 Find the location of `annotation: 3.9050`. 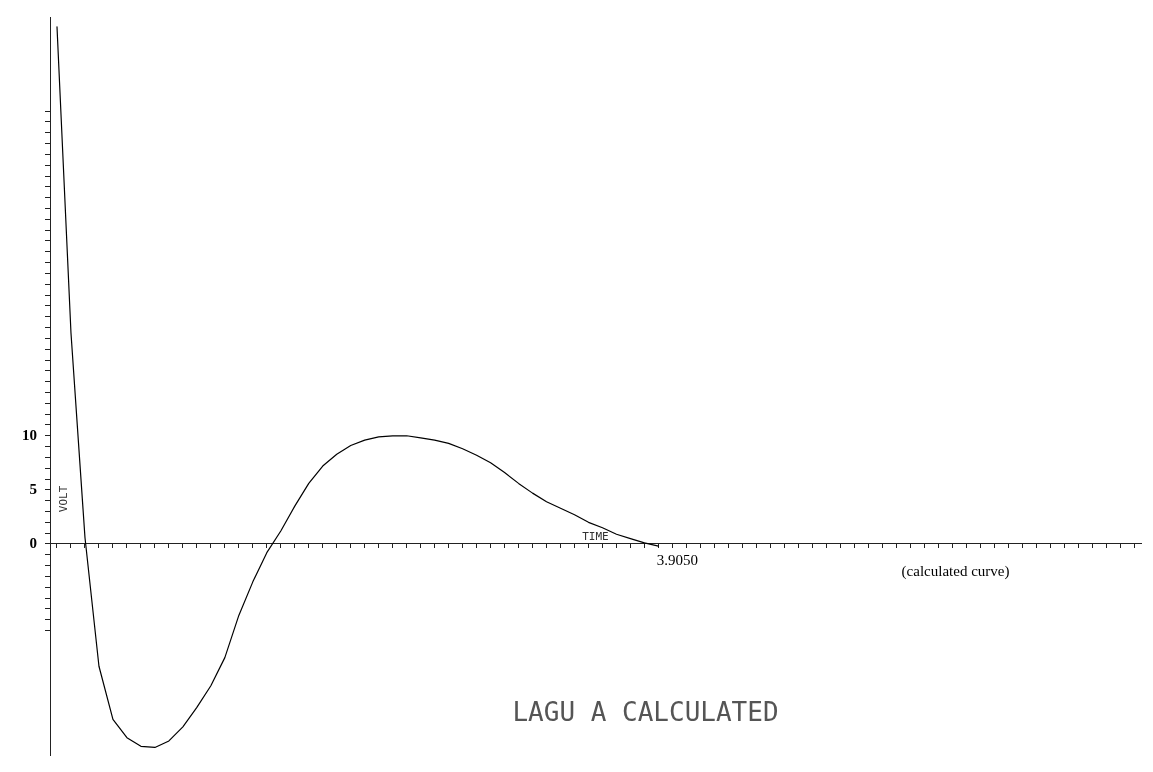

annotation: 3.9050 is located at coordinates (677, 560).